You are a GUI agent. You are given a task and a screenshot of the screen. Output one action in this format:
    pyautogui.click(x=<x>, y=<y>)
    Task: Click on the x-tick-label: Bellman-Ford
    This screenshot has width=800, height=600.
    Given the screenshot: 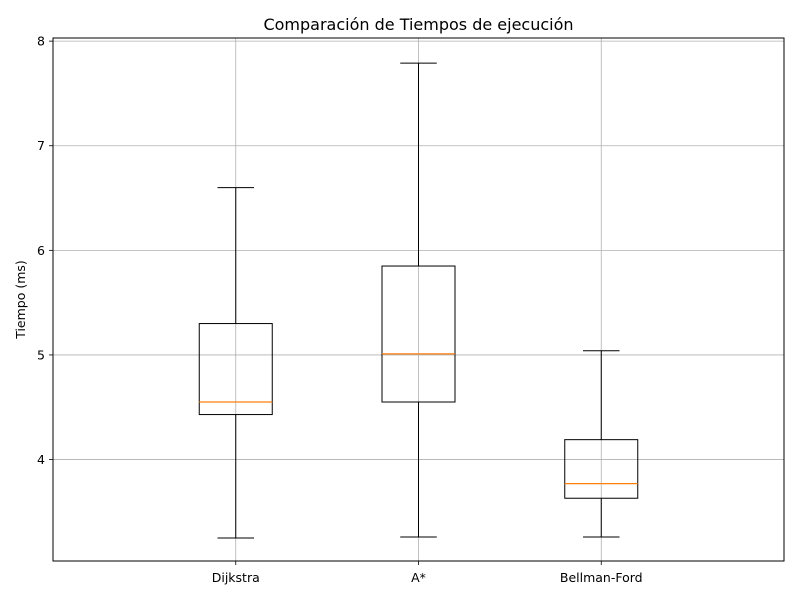 What is the action you would take?
    pyautogui.click(x=601, y=577)
    